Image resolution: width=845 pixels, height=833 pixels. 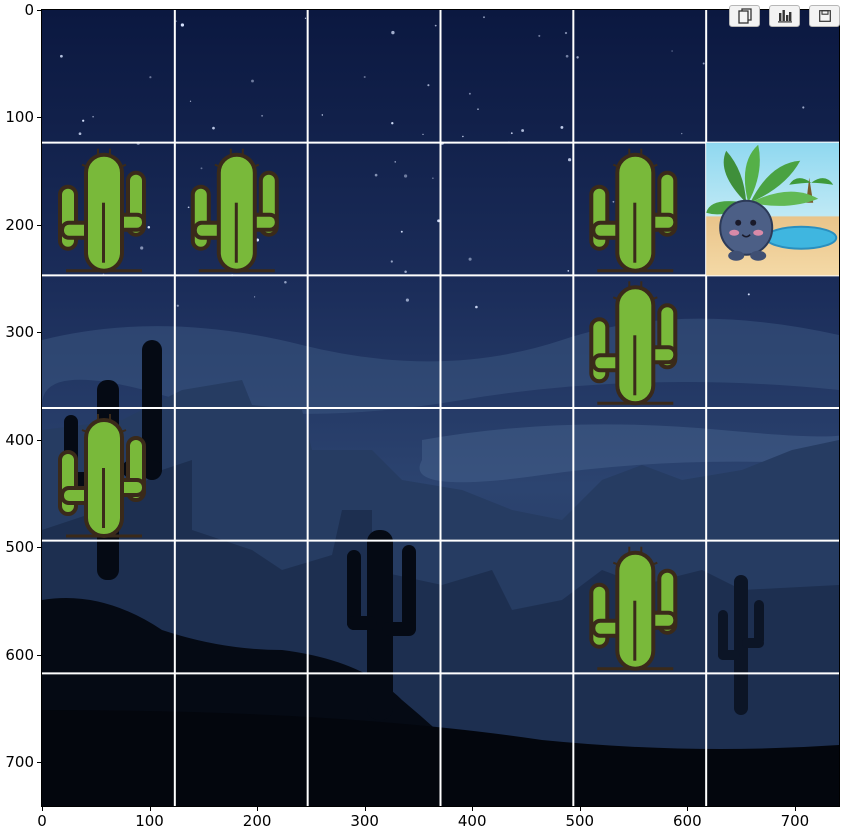 I want to click on x-tick-label: 0, so click(x=42, y=821).